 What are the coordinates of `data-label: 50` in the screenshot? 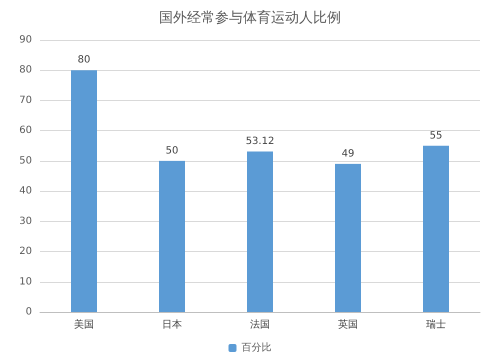 It's located at (172, 150).